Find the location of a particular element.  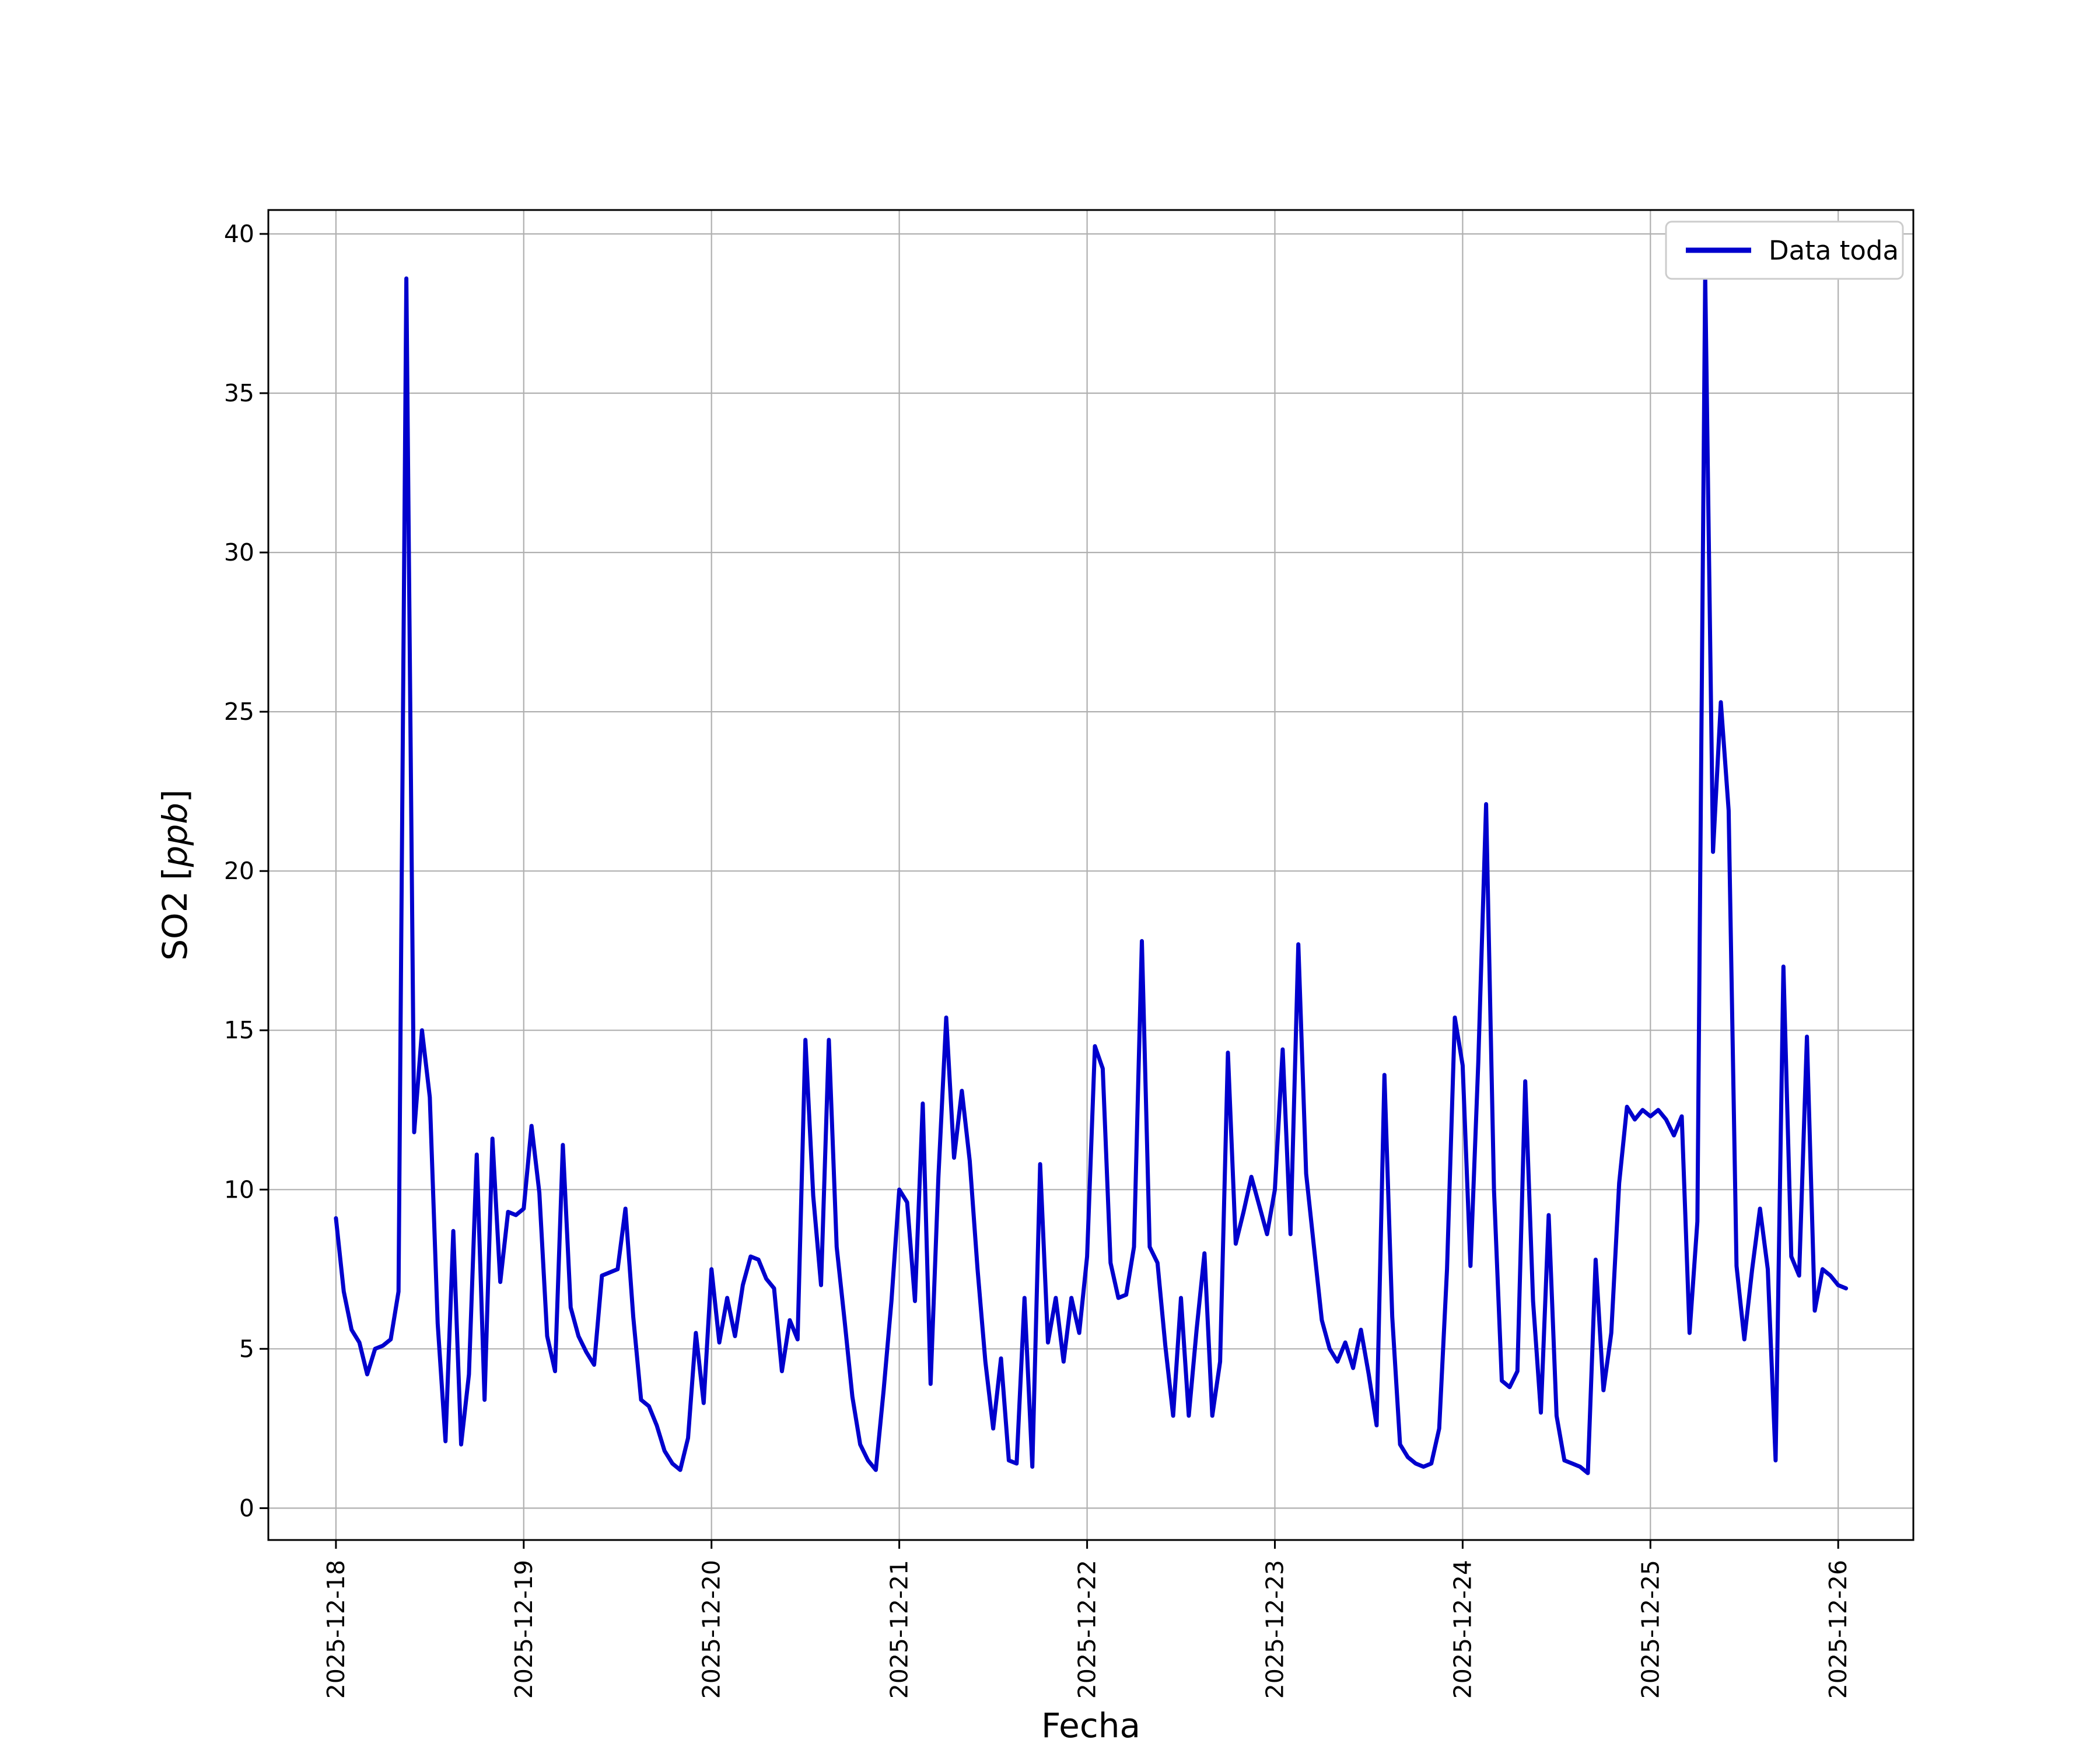

x-tick-label: 2025-12-23 is located at coordinates (1275, 1629).